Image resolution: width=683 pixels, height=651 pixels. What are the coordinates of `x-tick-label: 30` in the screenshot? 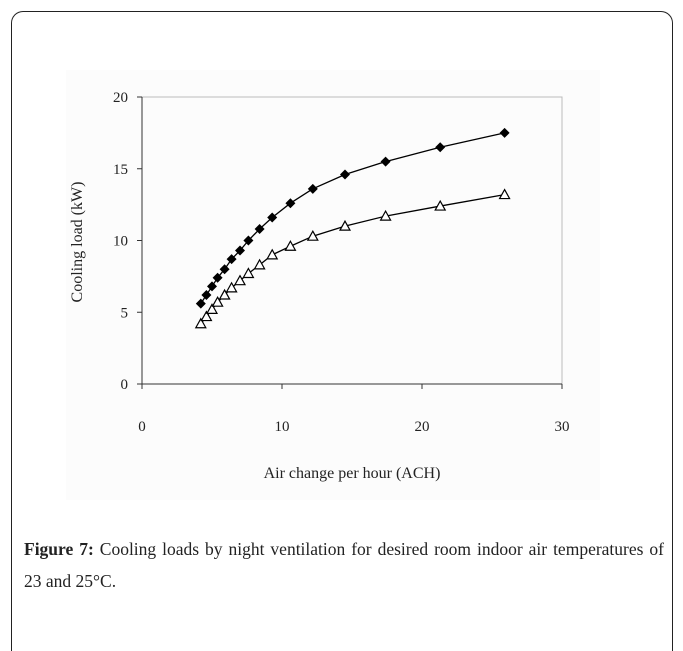 It's located at (562, 427).